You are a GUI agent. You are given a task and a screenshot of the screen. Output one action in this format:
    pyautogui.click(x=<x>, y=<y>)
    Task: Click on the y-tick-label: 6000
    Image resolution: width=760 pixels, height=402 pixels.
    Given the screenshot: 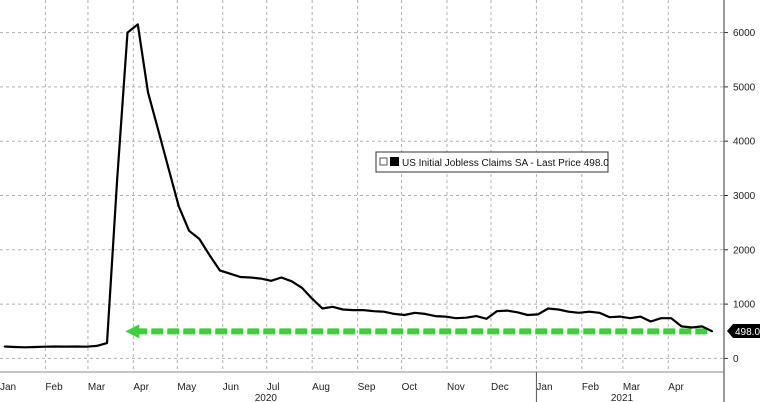 What is the action you would take?
    pyautogui.click(x=744, y=33)
    